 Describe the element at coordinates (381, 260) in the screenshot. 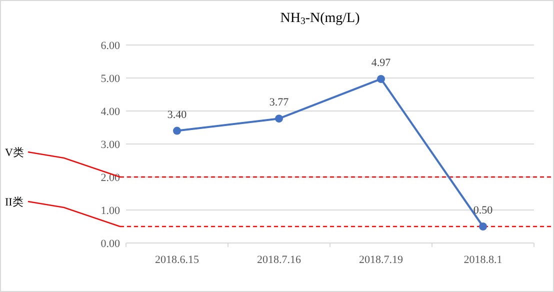

I see `x-tick-label: 2018.7.19` at that location.